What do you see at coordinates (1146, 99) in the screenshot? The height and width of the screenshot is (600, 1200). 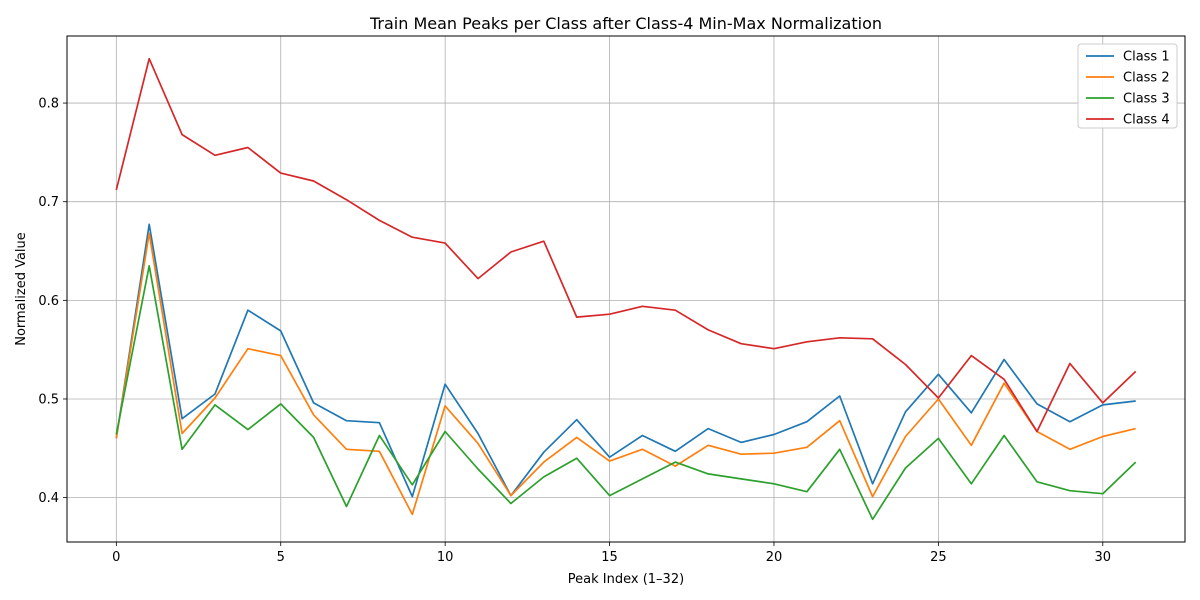 I see `legend-label: Class 3` at bounding box center [1146, 99].